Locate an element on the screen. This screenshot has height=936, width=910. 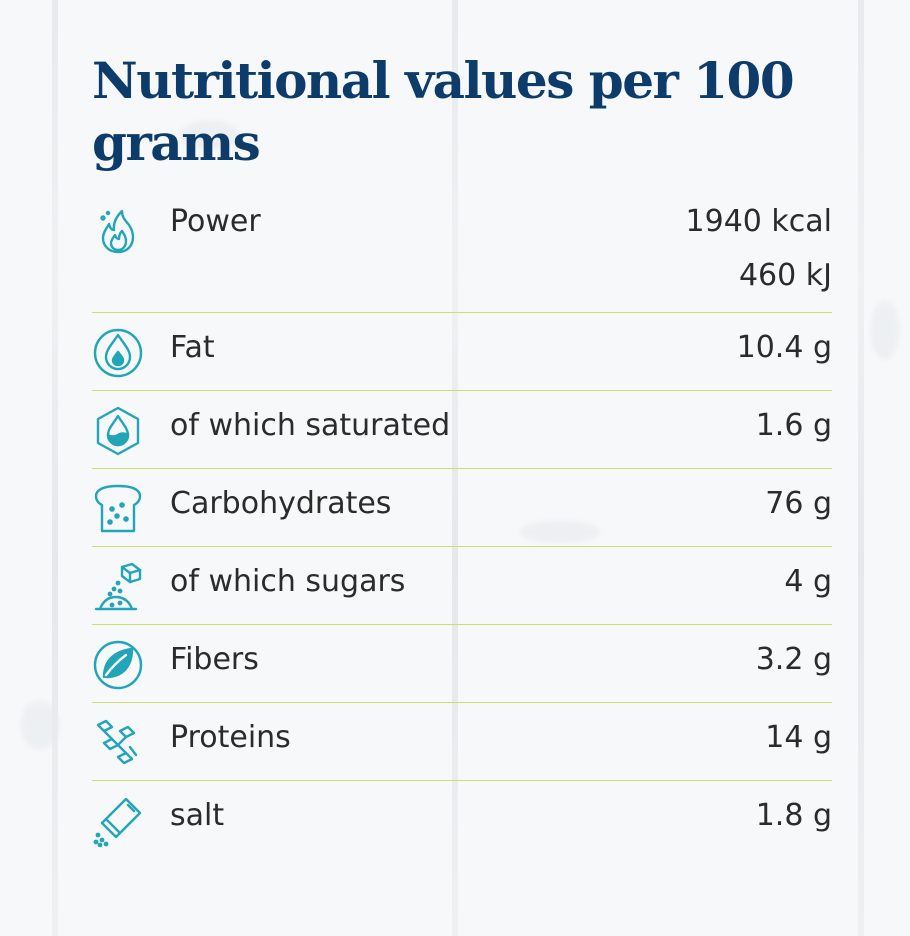
row-label: Carbohydrates is located at coordinates (281, 503).